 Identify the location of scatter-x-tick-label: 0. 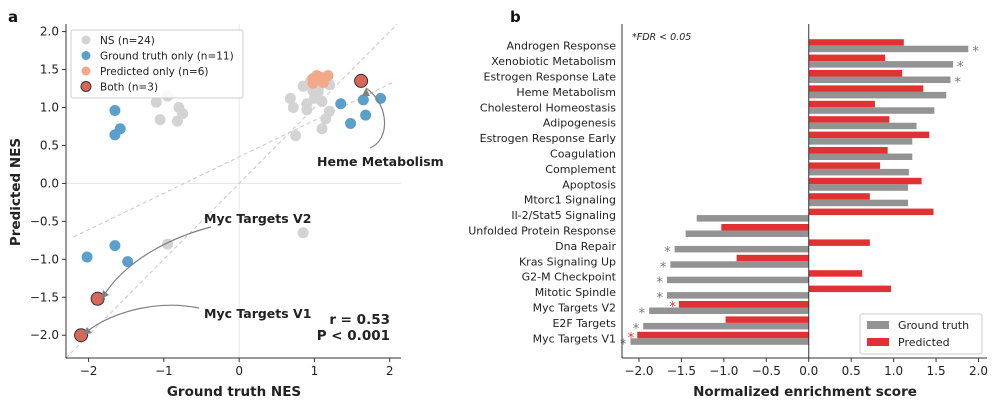
(239, 371).